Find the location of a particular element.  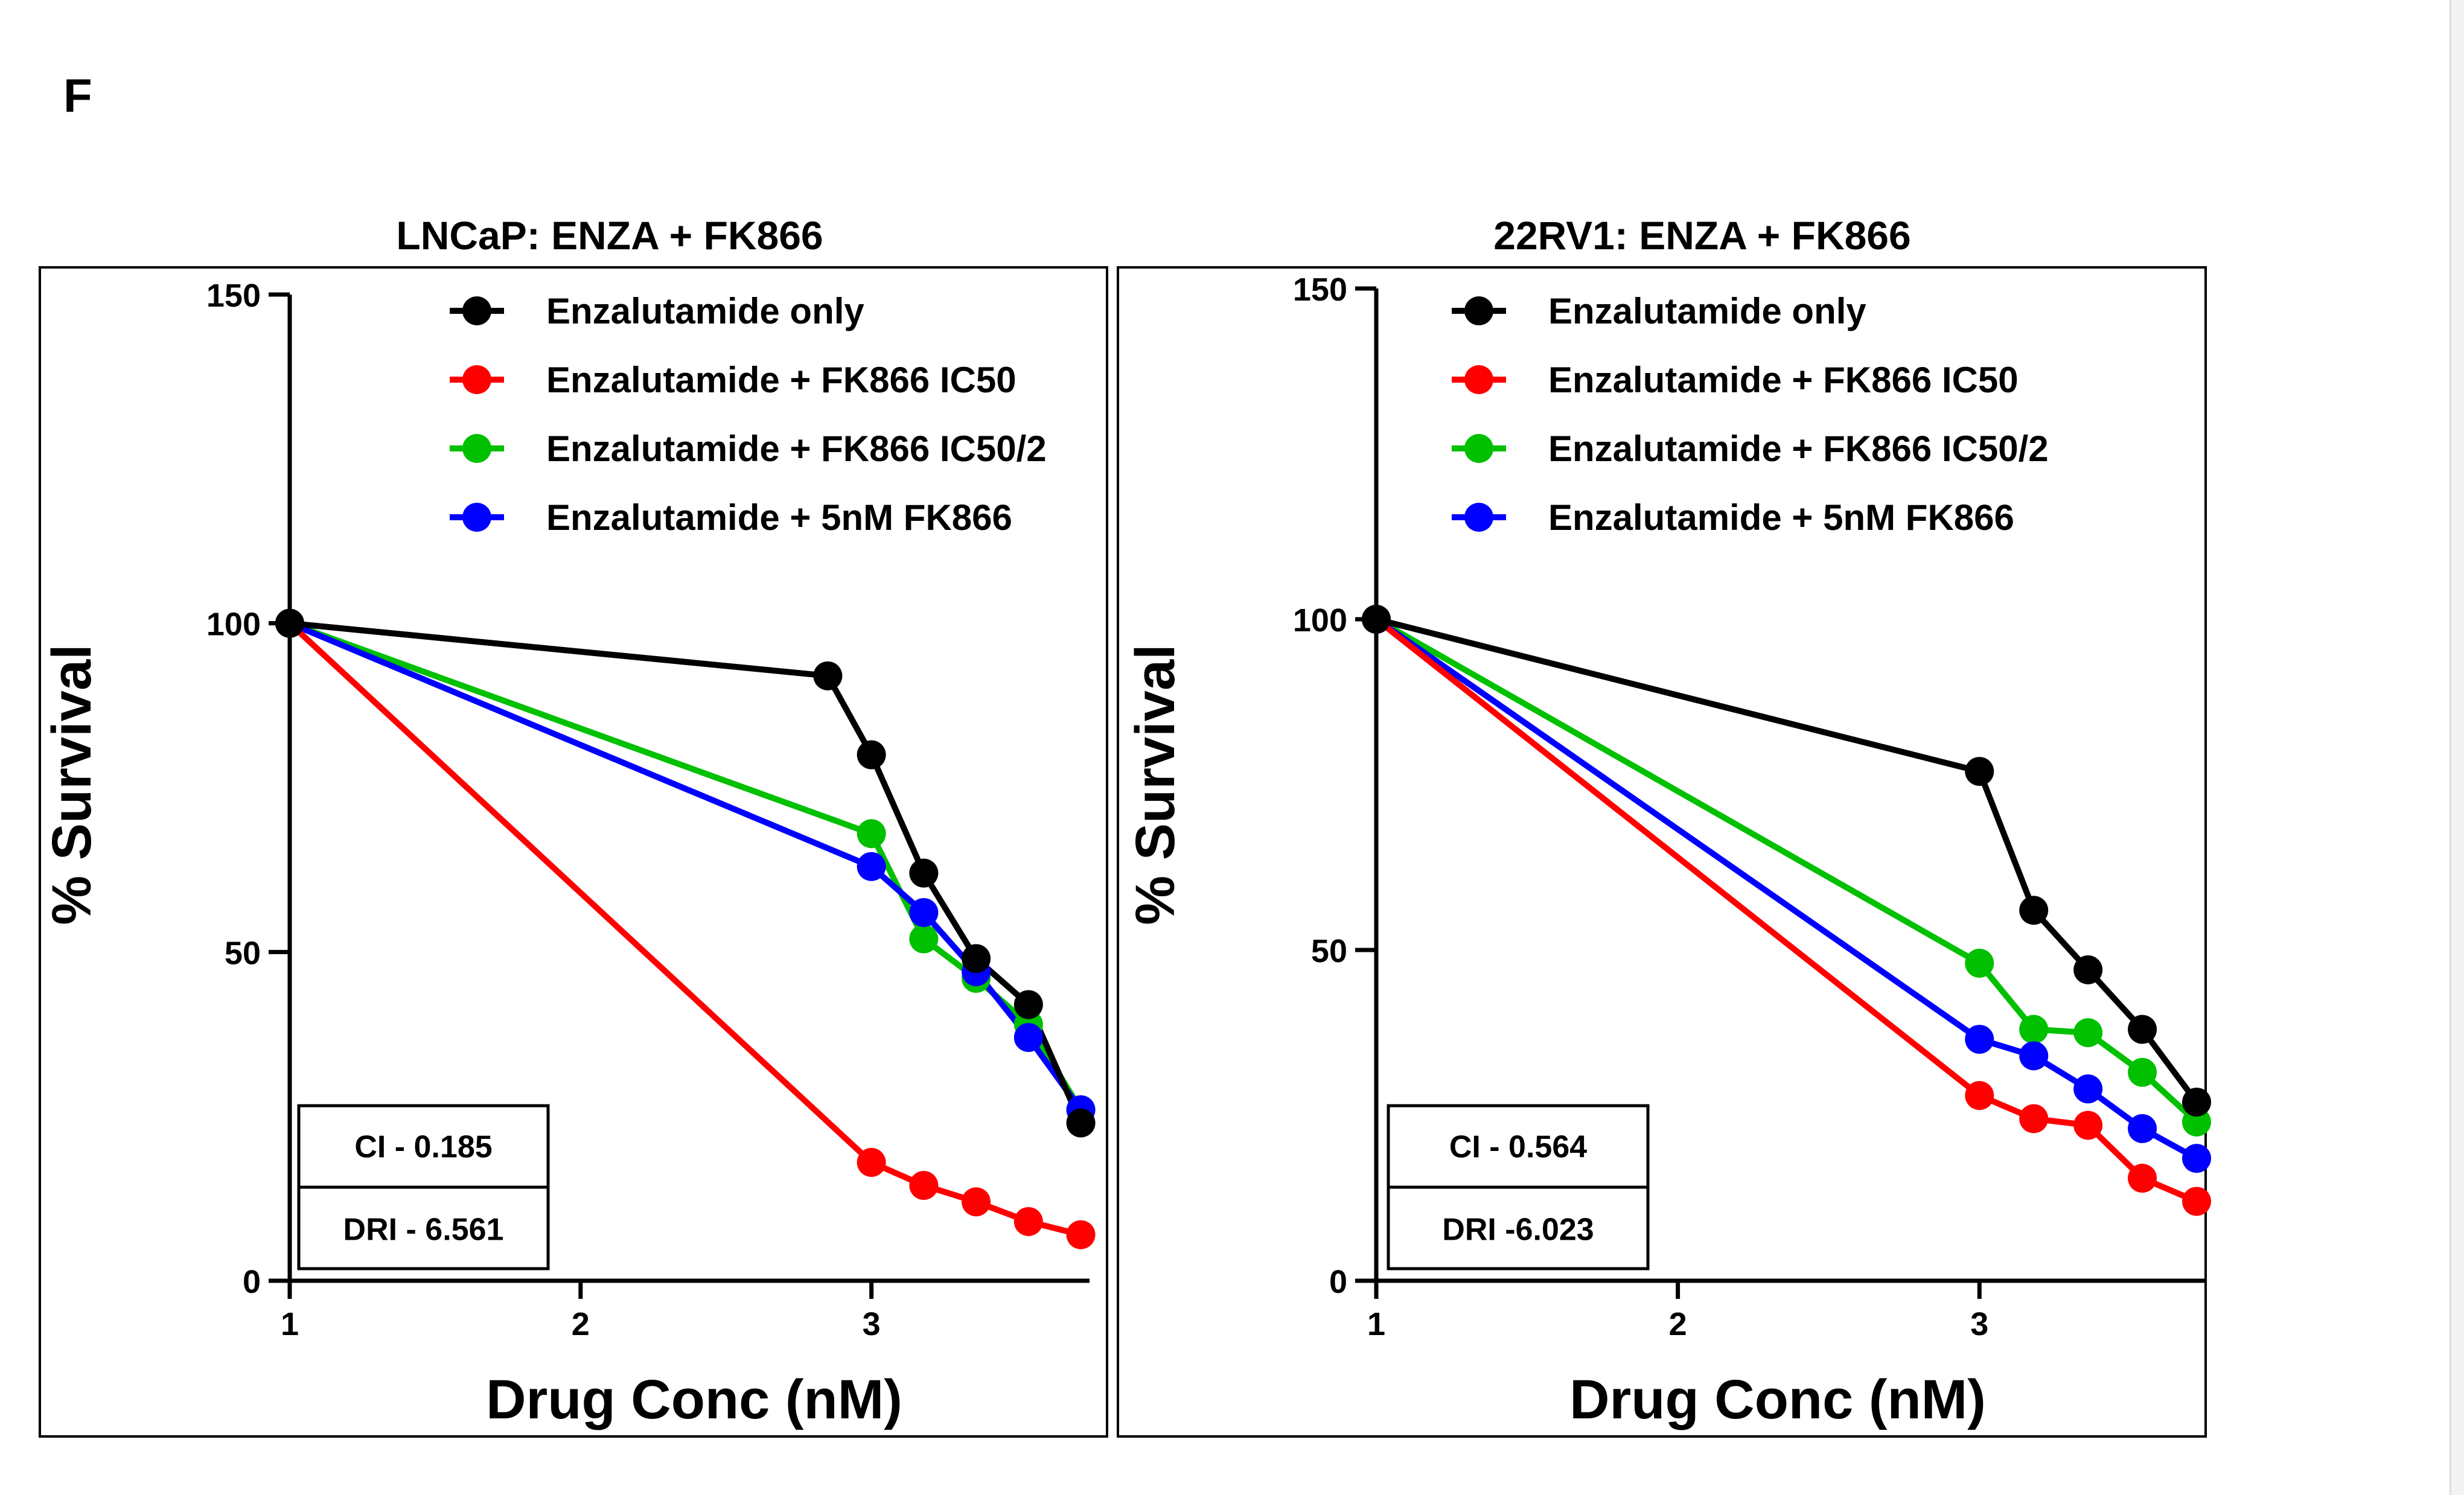

scrollbar-track is located at coordinates (2457, 747).